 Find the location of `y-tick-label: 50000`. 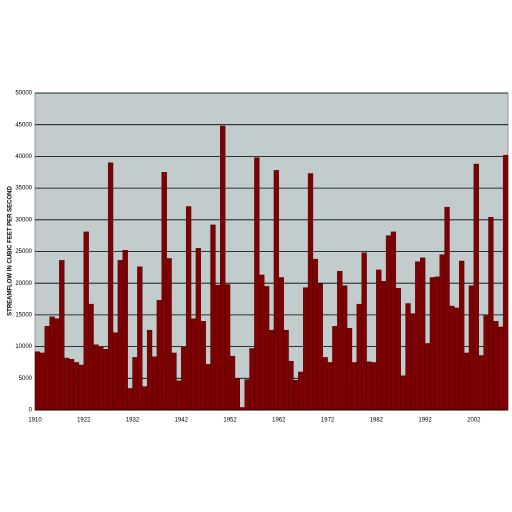

y-tick-label: 50000 is located at coordinates (23, 94).